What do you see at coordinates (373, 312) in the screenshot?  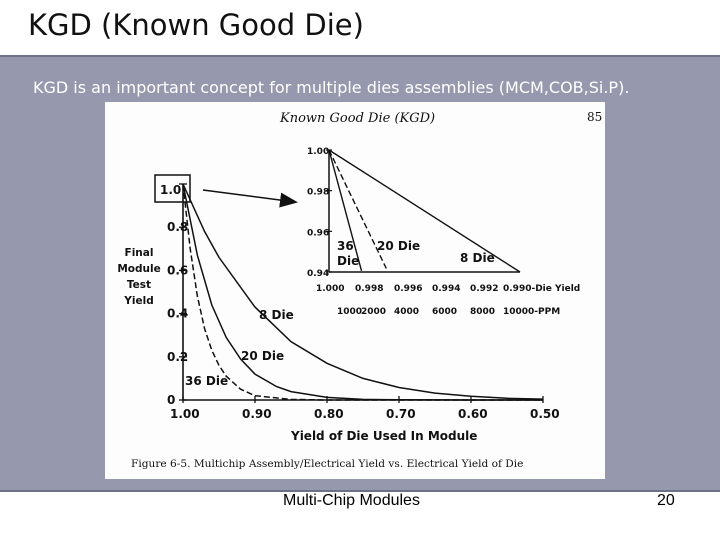 I see `inset-ppm-label: 2000` at bounding box center [373, 312].